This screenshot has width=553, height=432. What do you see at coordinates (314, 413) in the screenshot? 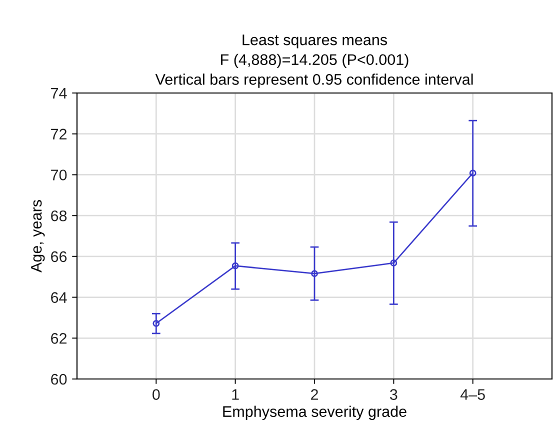
I see `x-axis-title: Emphysema severity grade` at bounding box center [314, 413].